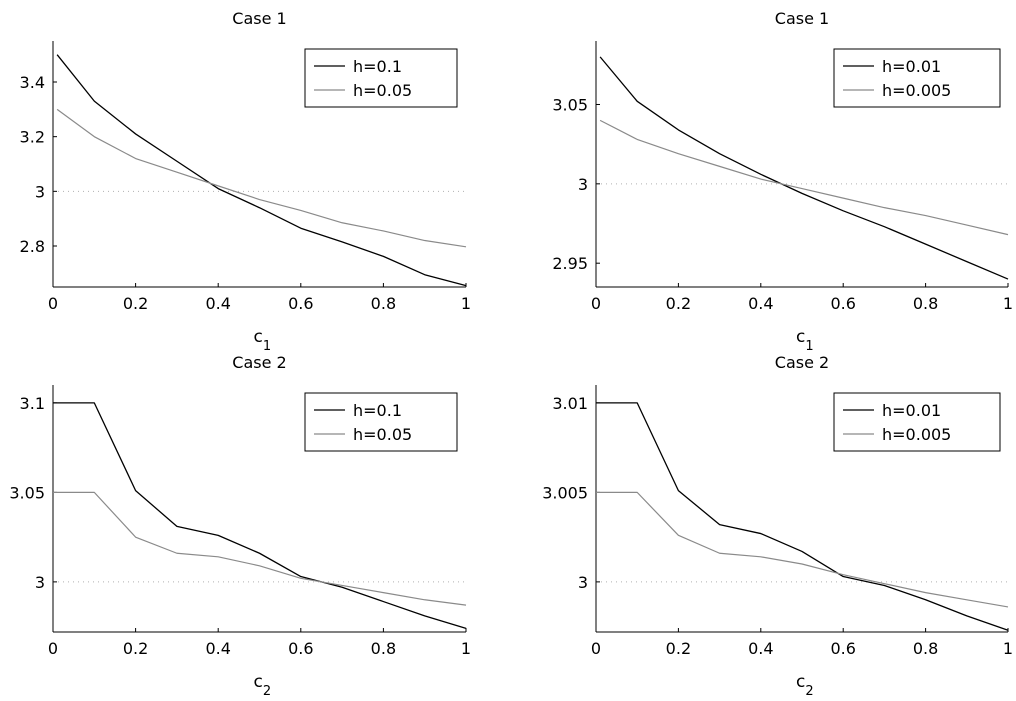  What do you see at coordinates (32, 137) in the screenshot?
I see `y-tick-label: 3.2` at bounding box center [32, 137].